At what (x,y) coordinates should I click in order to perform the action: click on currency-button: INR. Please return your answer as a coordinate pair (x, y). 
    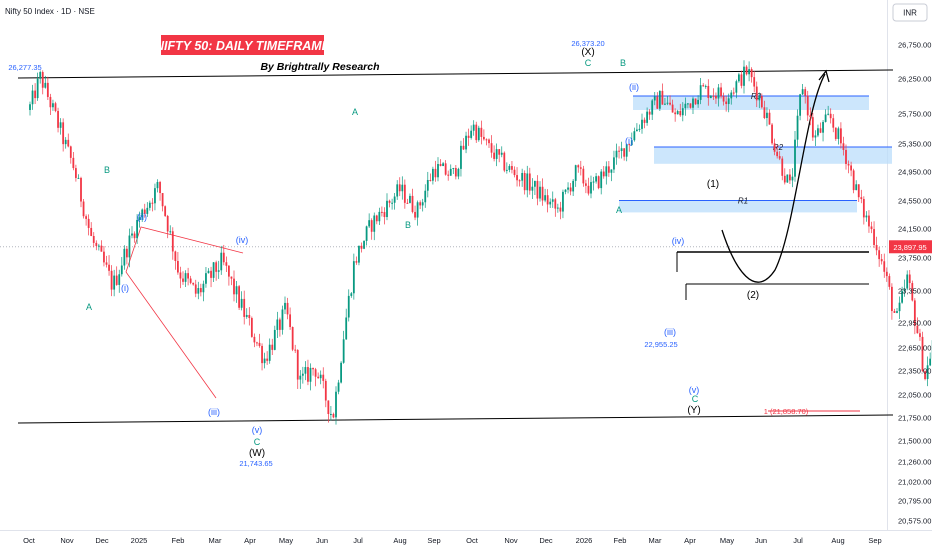
    Looking at the image, I should click on (910, 12).